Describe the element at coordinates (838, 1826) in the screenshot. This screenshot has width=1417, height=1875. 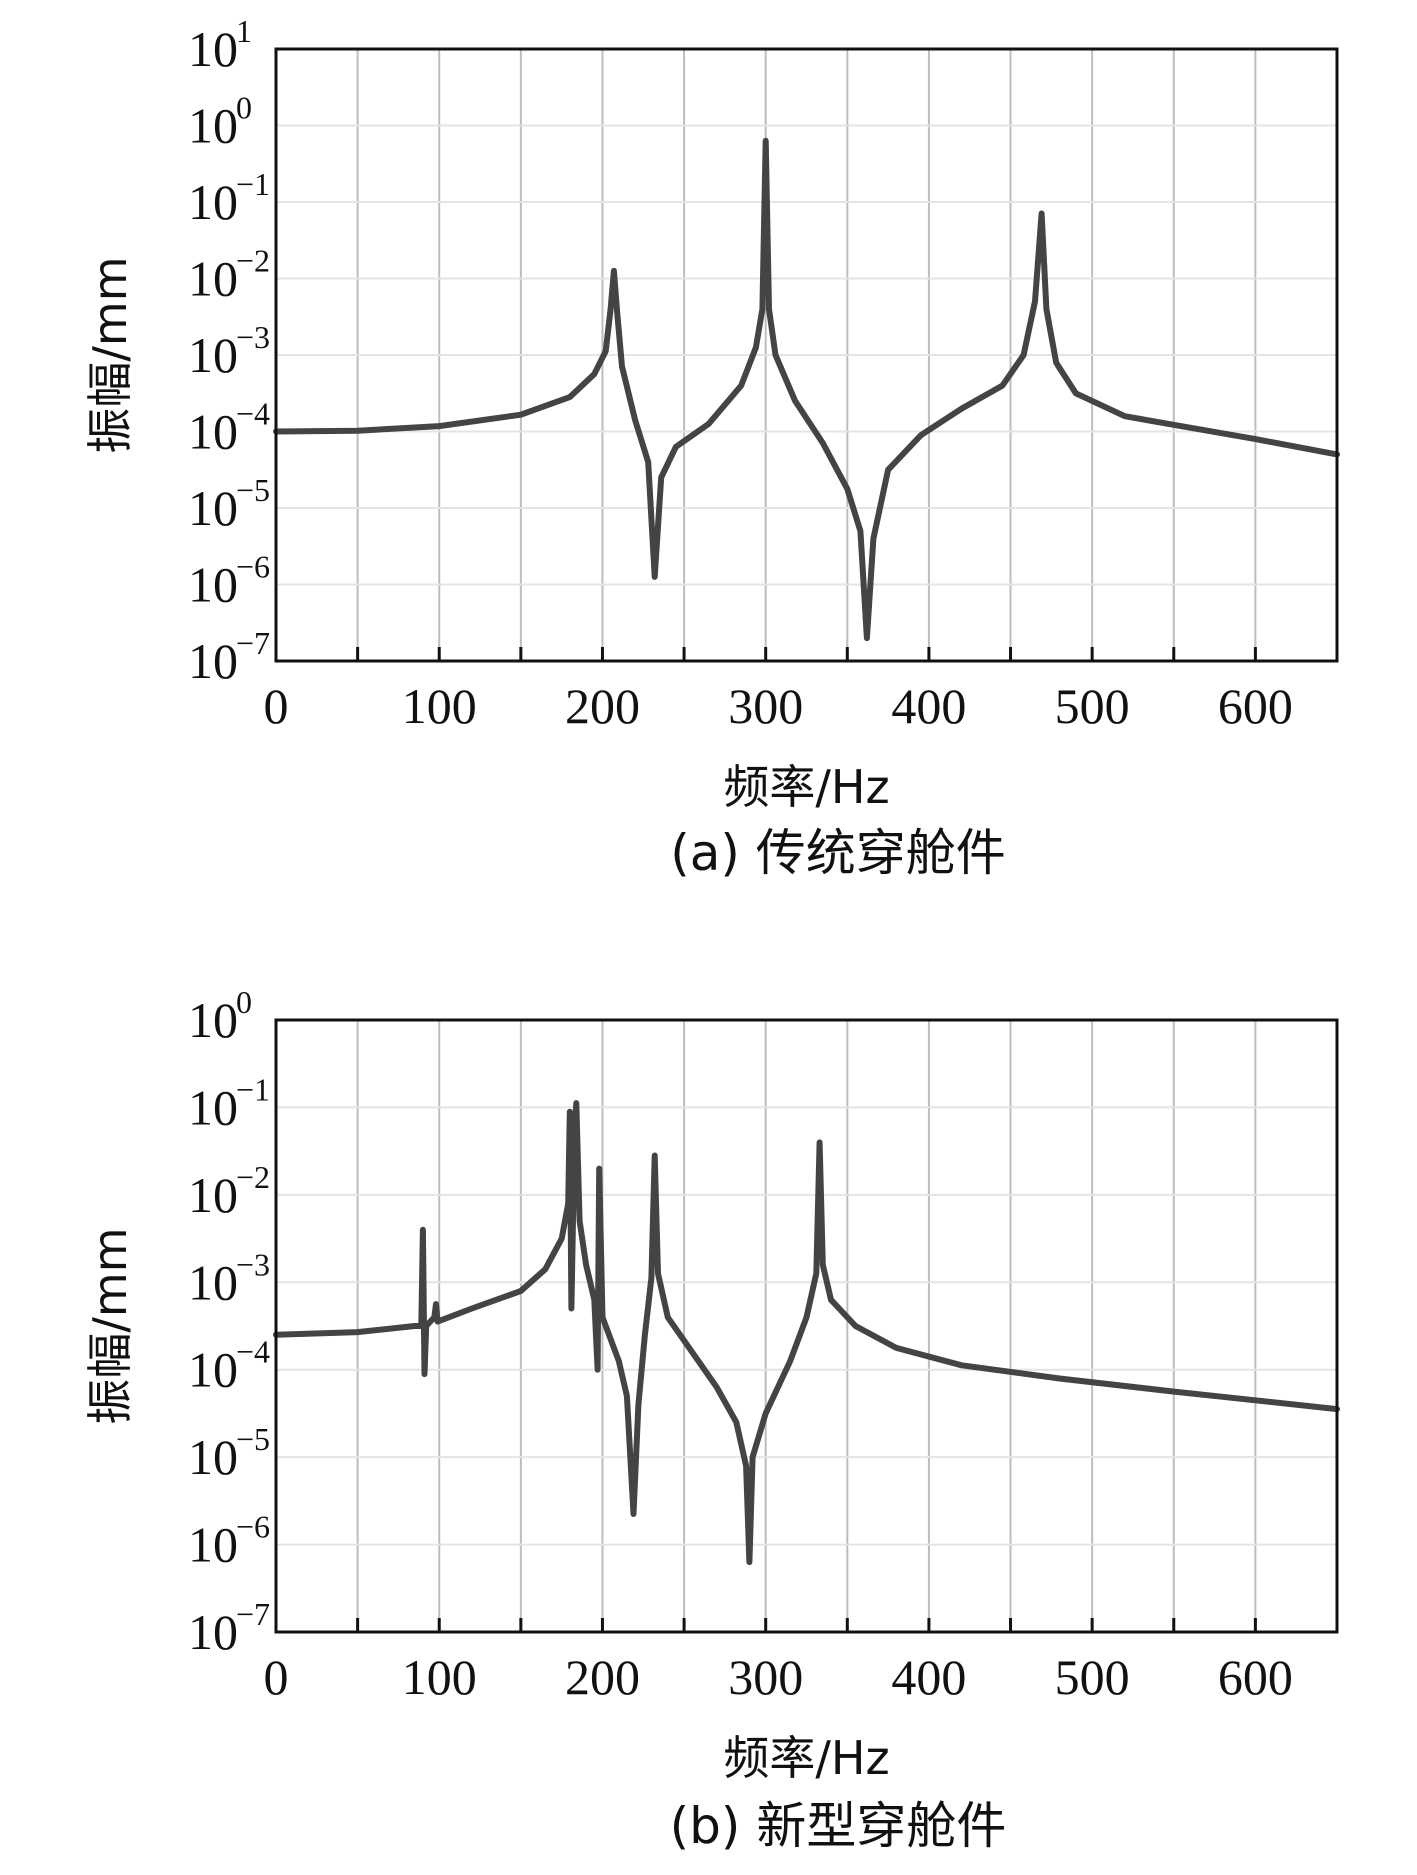
I see `chart-caption-b: (b) 新型穿舱件` at that location.